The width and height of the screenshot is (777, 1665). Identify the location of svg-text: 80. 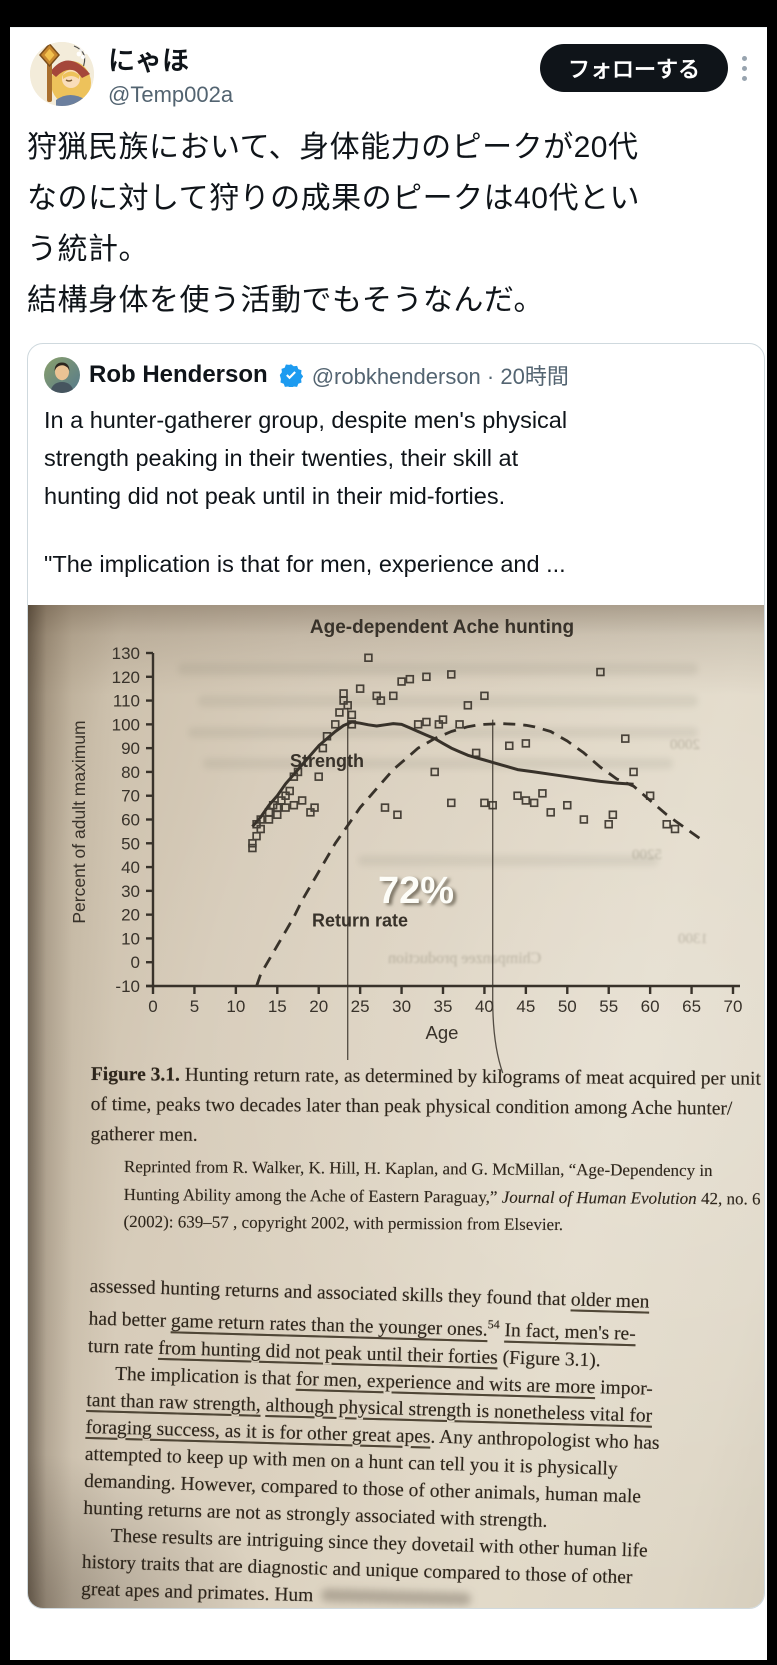
(130, 772).